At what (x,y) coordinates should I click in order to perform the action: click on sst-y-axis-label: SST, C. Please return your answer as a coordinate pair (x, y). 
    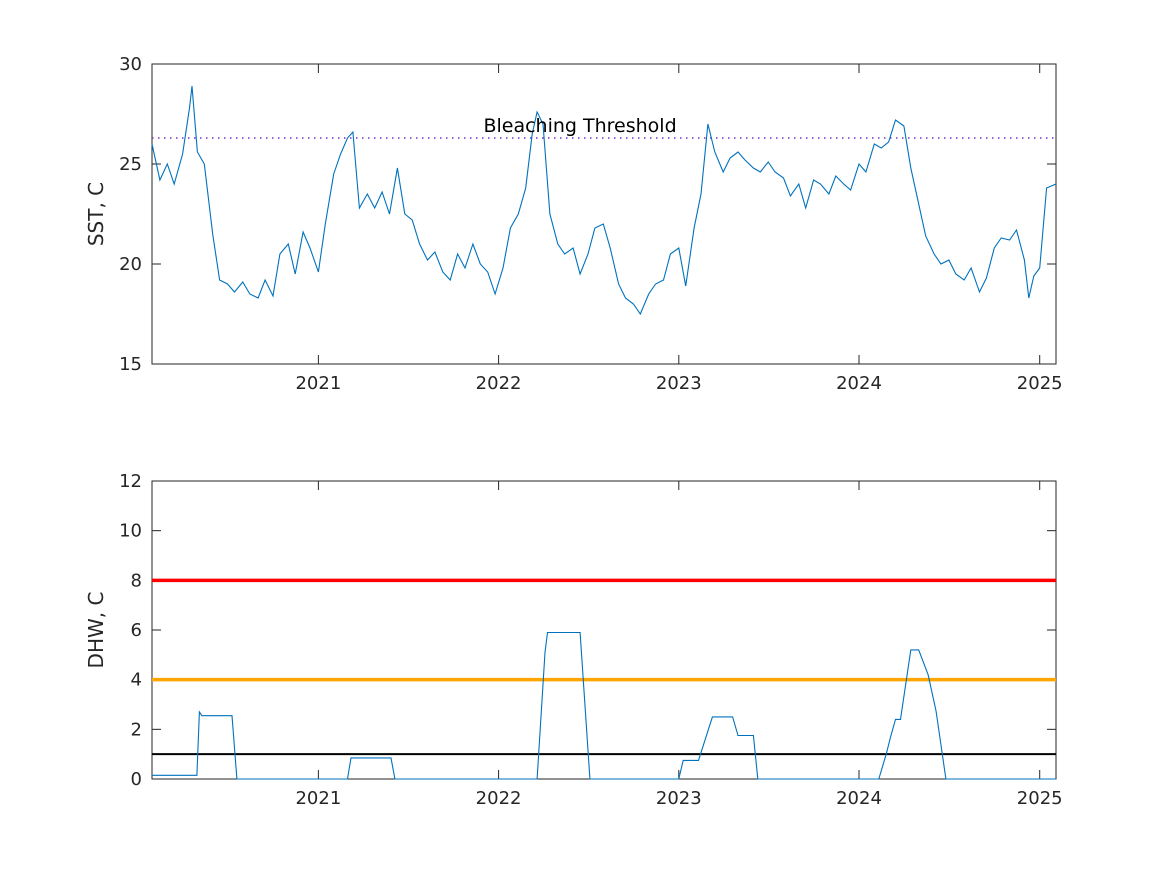
    Looking at the image, I should click on (96, 214).